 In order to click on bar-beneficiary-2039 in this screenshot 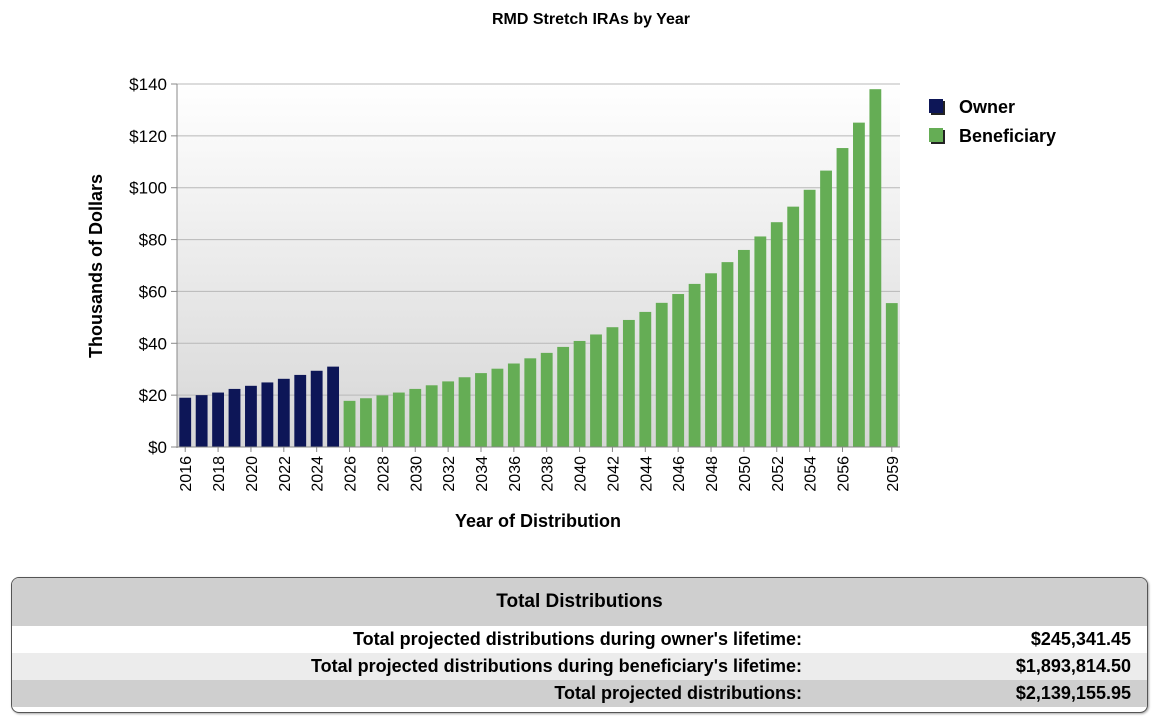, I will do `click(563, 396)`.